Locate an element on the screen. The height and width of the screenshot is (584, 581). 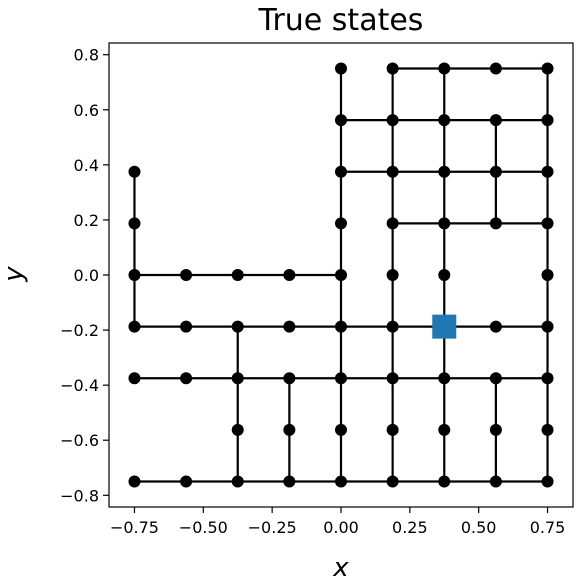
x-tick-label: 0.00 is located at coordinates (341, 527).